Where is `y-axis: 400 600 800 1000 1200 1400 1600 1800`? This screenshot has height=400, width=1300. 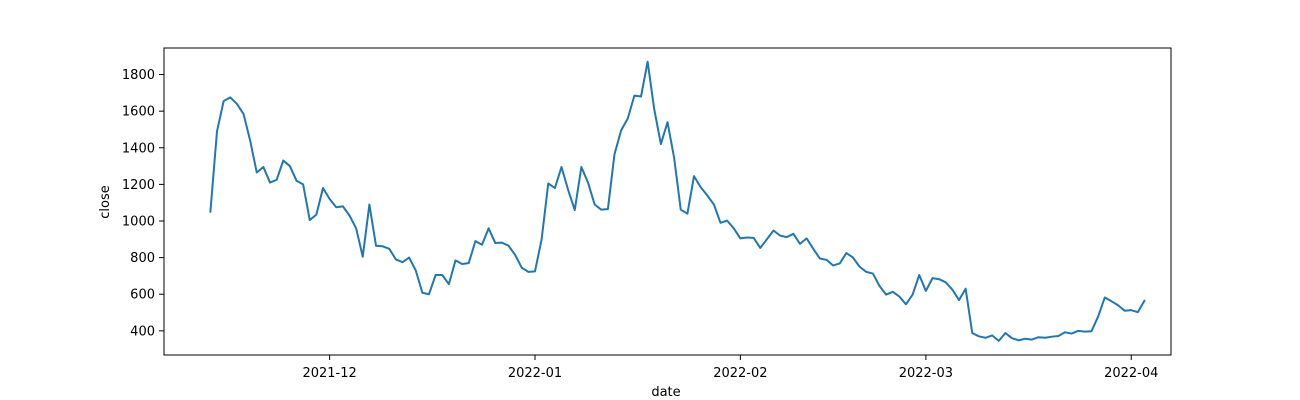
y-axis: 400 600 800 1000 1200 1400 1600 1800 is located at coordinates (143, 203).